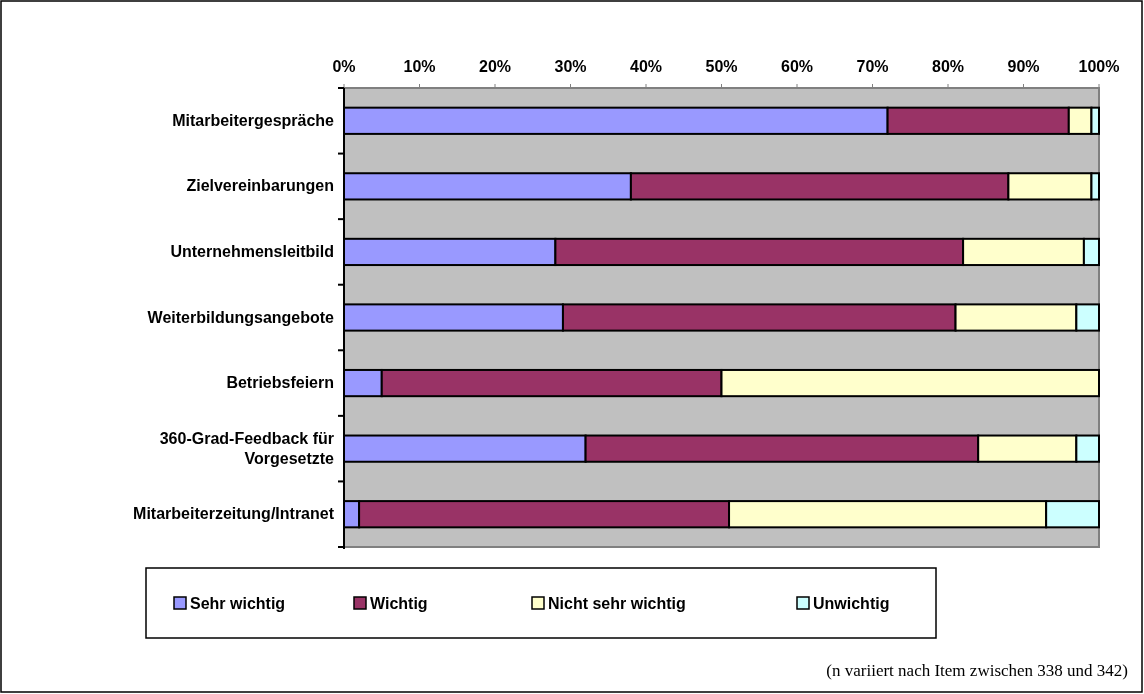 This screenshot has height=694, width=1144. I want to click on x-tick-label: 100%, so click(1099, 66).